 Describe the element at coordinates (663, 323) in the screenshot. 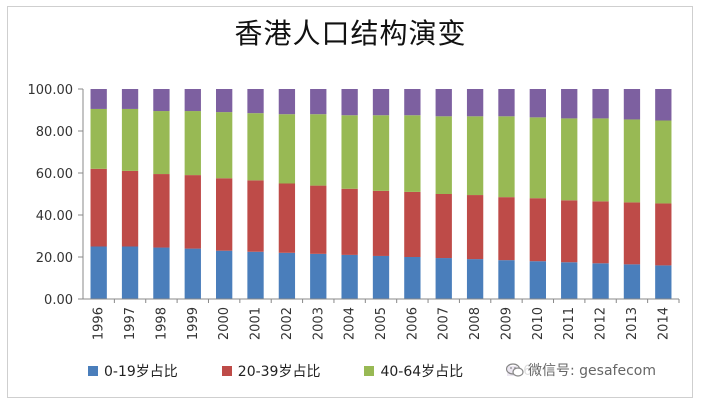

I see `x-tick-label: 2014` at that location.